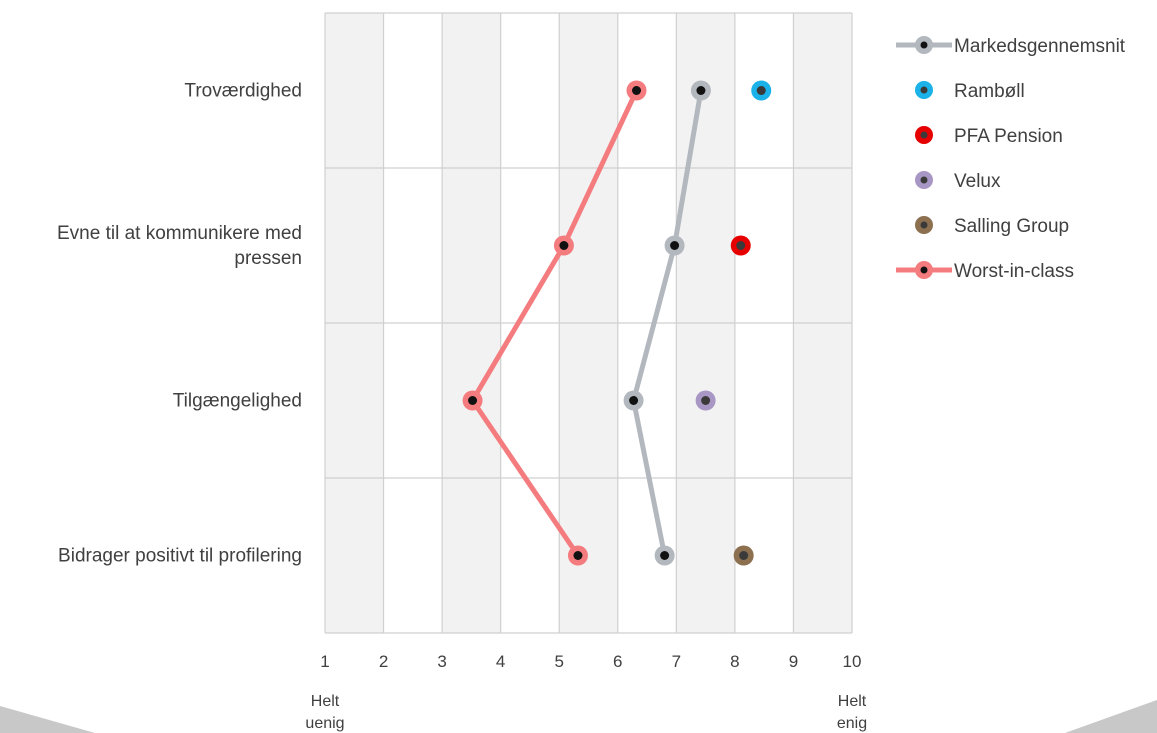  Describe the element at coordinates (1040, 46) in the screenshot. I see `legend-label: Markedsgennemsnit` at that location.